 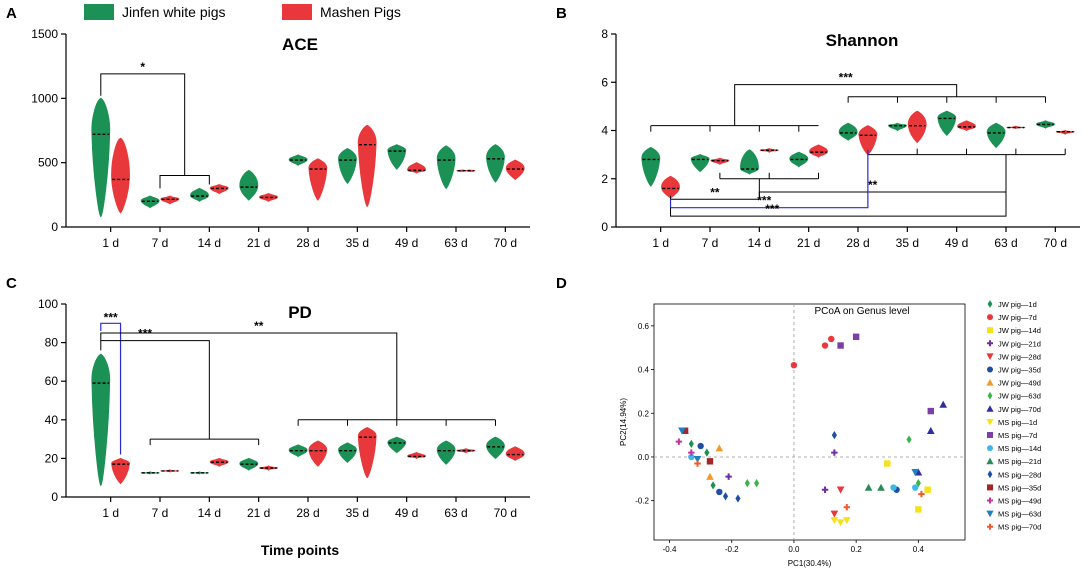 I want to click on legend-label: JW pig—35d, so click(x=1019, y=370).